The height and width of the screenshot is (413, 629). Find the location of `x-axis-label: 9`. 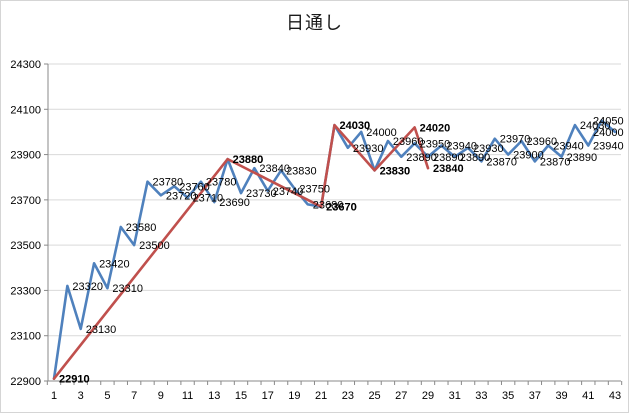

x-axis-label: 9 is located at coordinates (161, 396).